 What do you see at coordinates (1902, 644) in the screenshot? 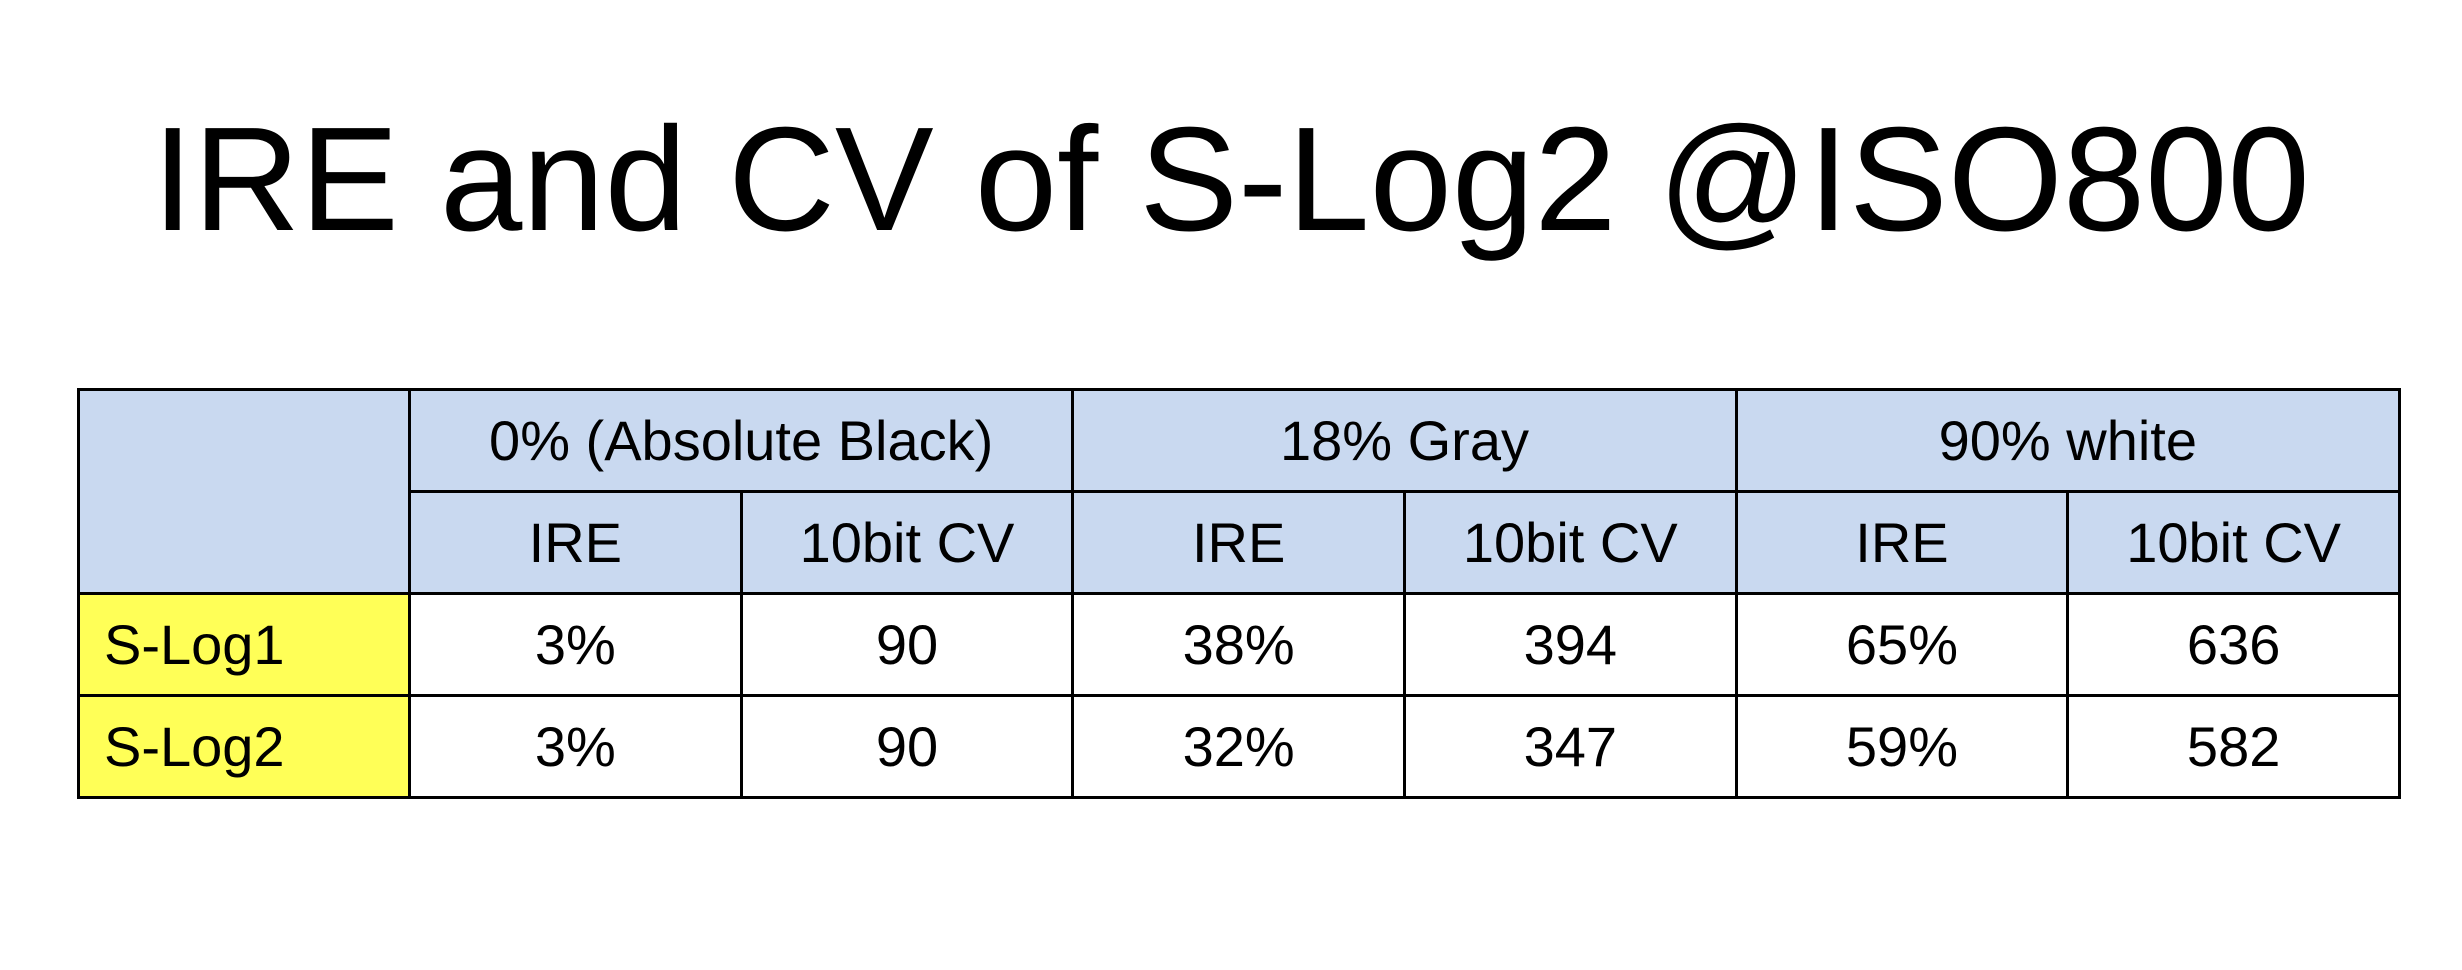
I see `cell: 65%` at bounding box center [1902, 644].